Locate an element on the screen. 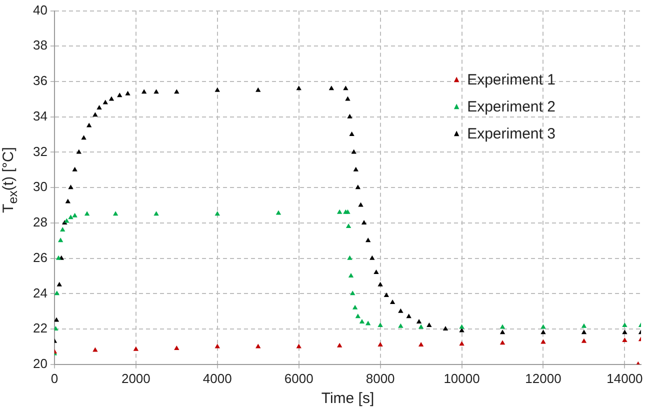  y-tick-label: 40 is located at coordinates (40, 10).